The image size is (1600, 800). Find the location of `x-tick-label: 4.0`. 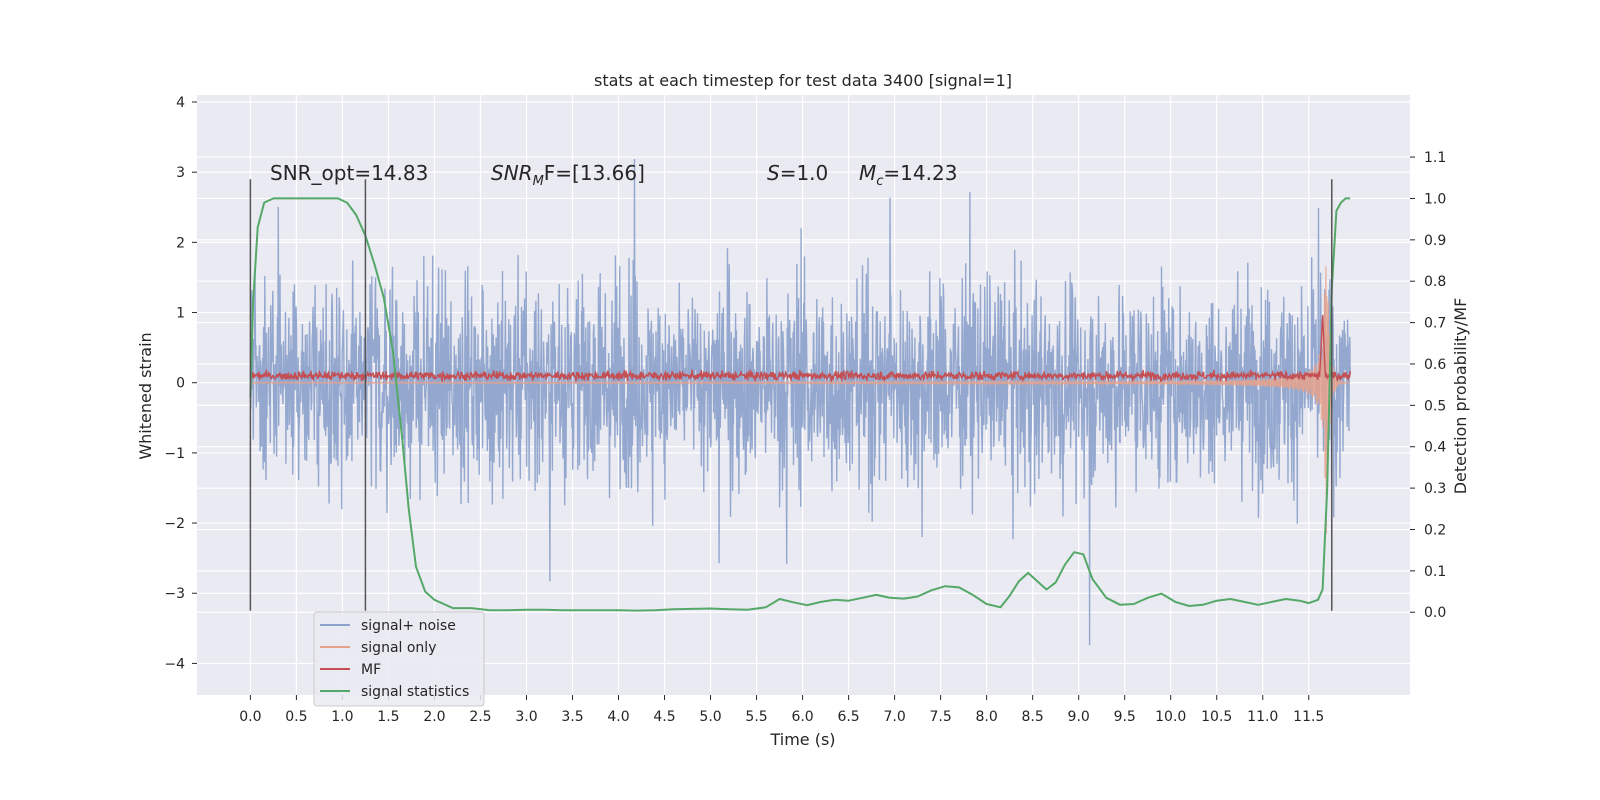

x-tick-label: 4.0 is located at coordinates (618, 717).